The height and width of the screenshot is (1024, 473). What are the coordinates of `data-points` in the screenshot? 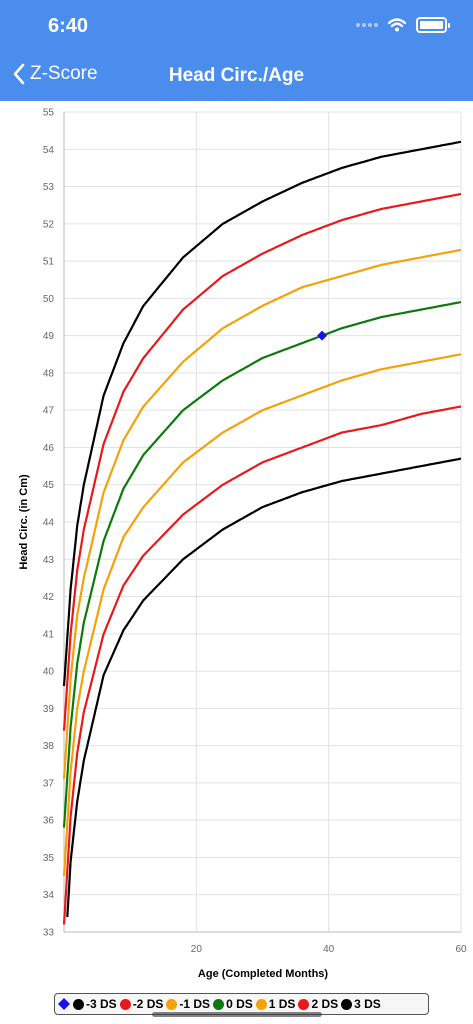 It's located at (322, 335).